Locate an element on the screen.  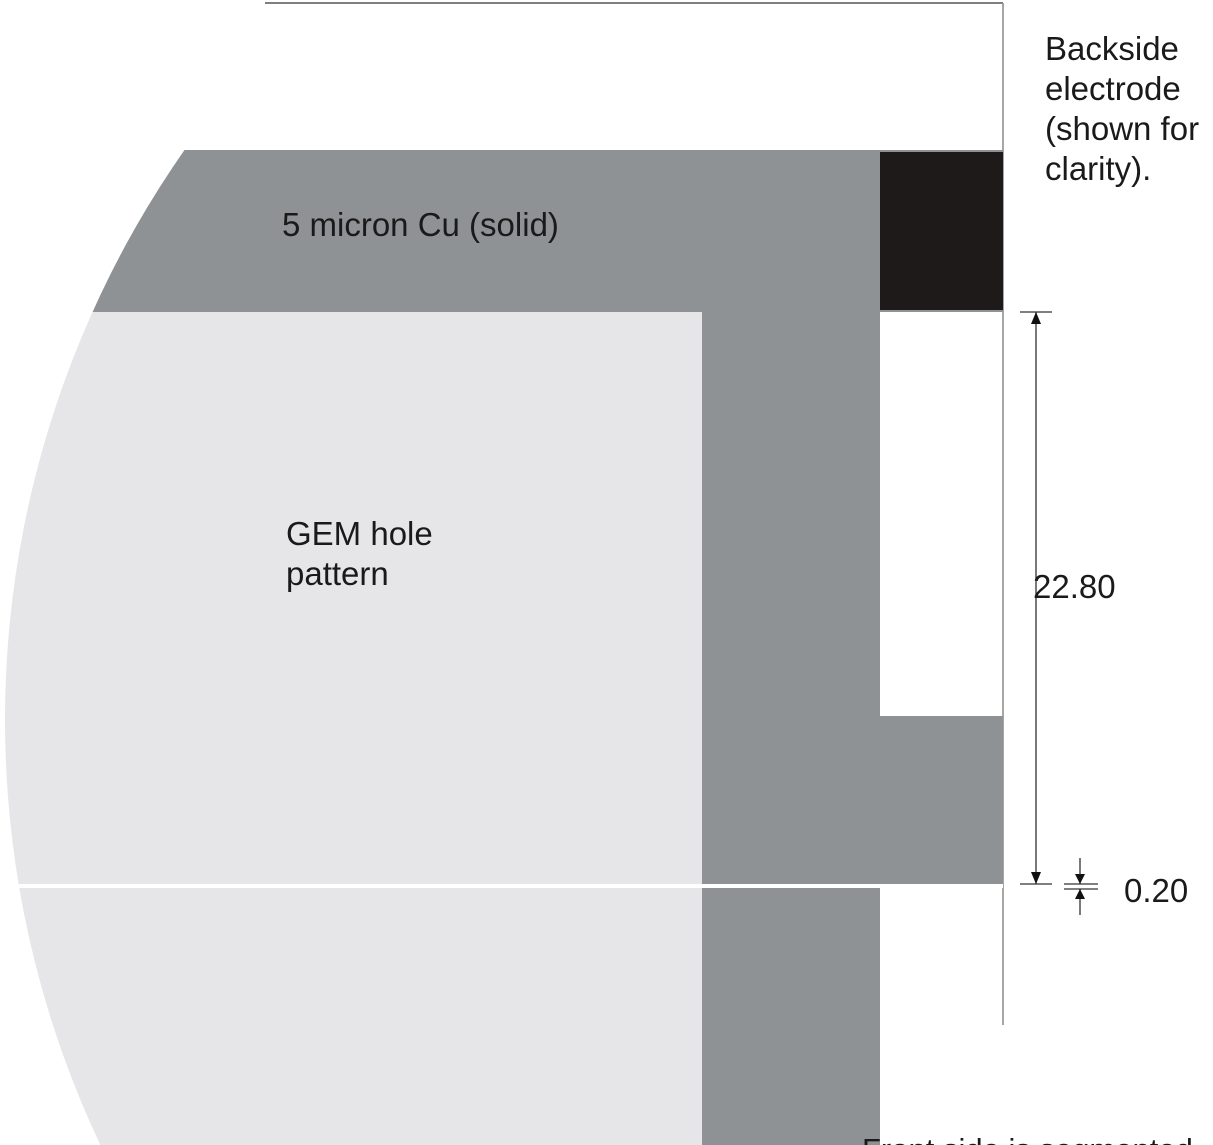
cu-solid-right-tab is located at coordinates (941, 801).